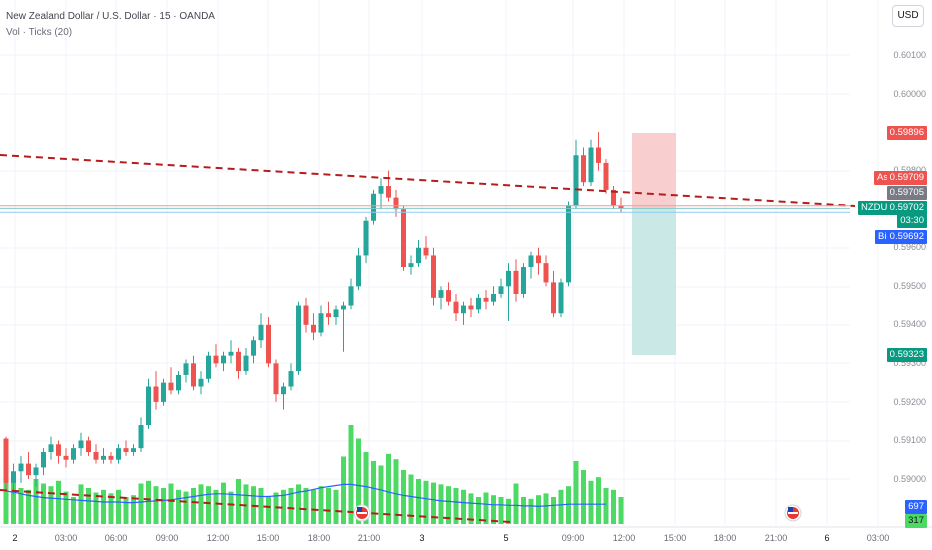 The width and height of the screenshot is (932, 550). Describe the element at coordinates (577, 513) in the screenshot. I see `event-flags` at that location.